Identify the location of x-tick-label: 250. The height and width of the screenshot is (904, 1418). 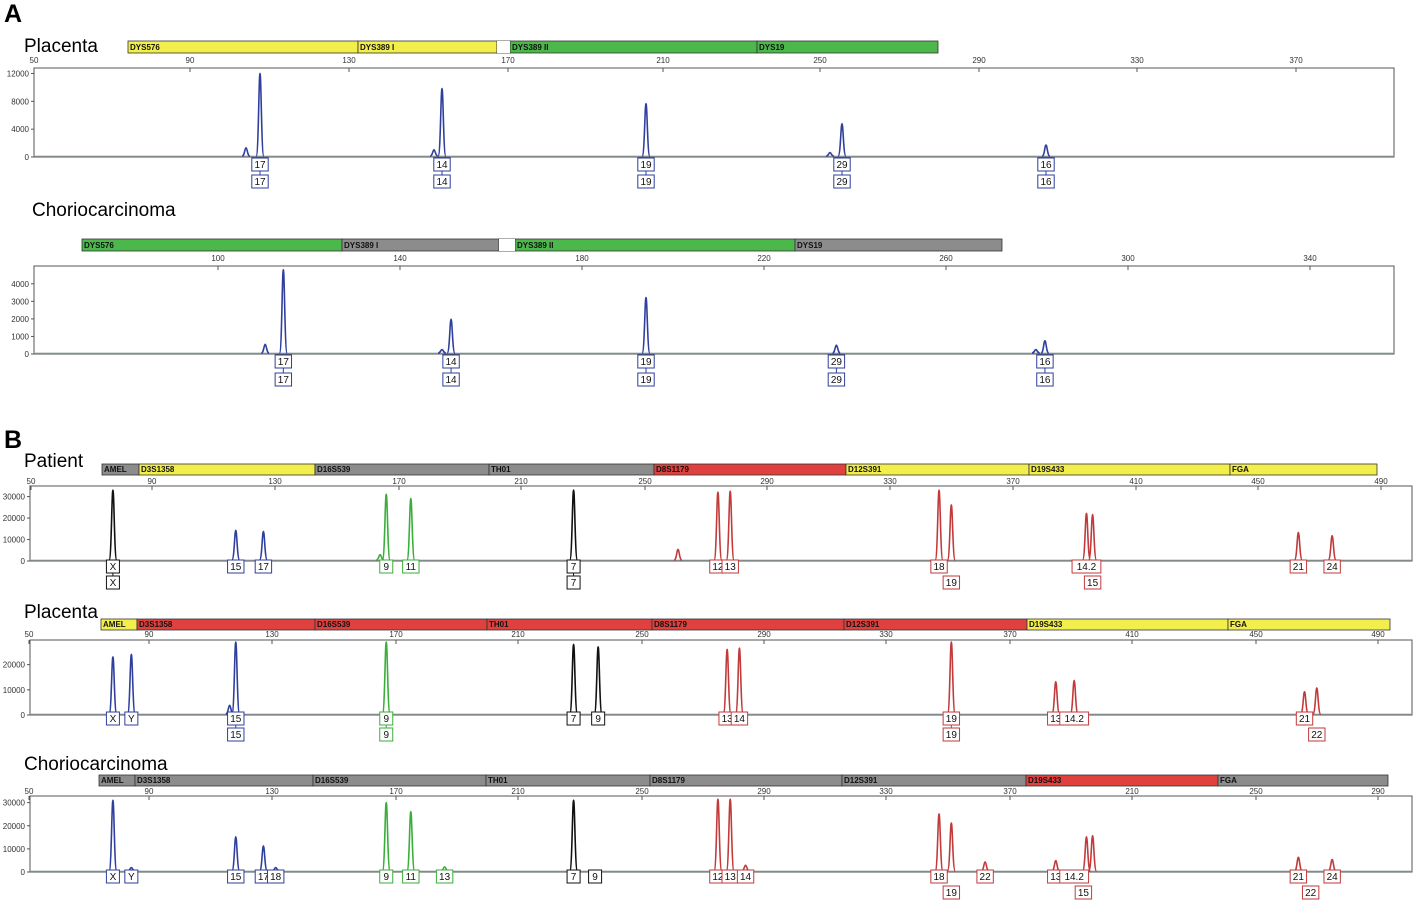
(1256, 791).